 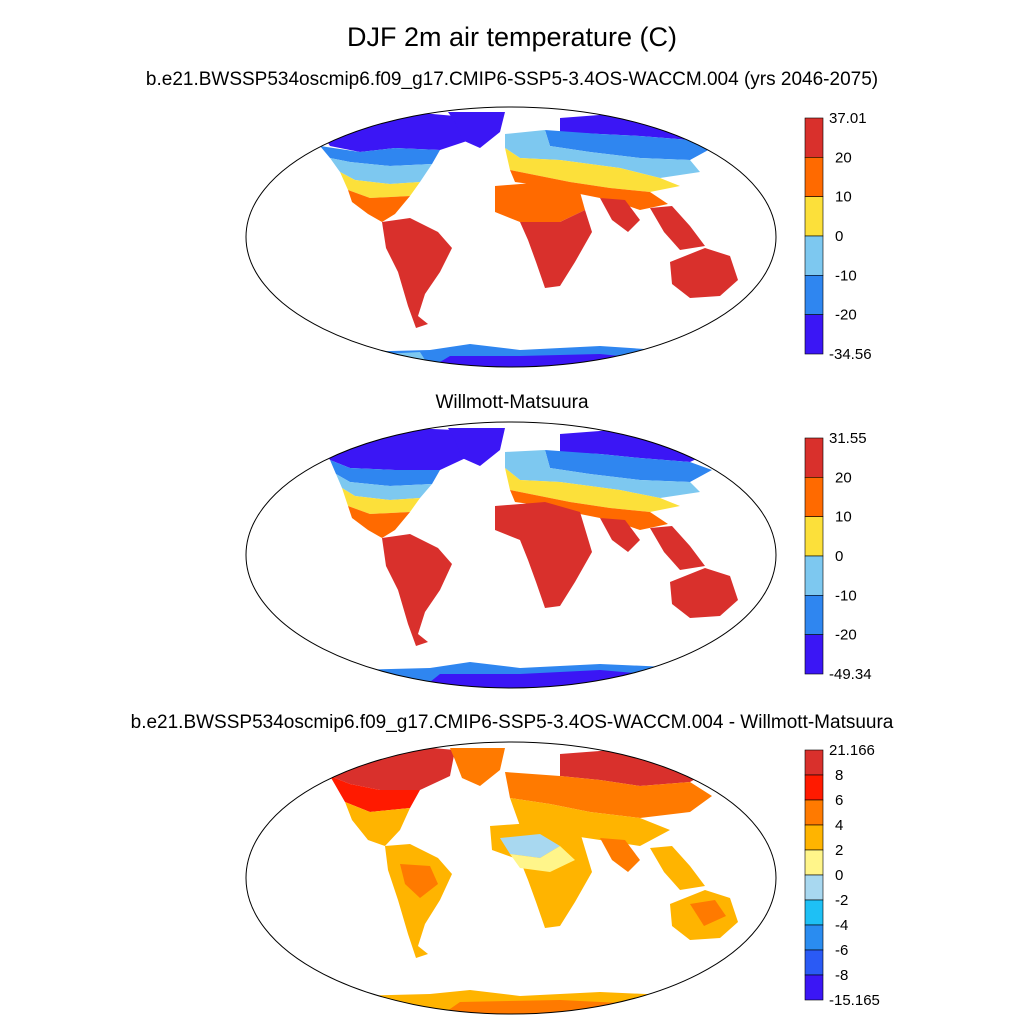 What do you see at coordinates (375, 794) in the screenshot?
I see `north-america-mid` at bounding box center [375, 794].